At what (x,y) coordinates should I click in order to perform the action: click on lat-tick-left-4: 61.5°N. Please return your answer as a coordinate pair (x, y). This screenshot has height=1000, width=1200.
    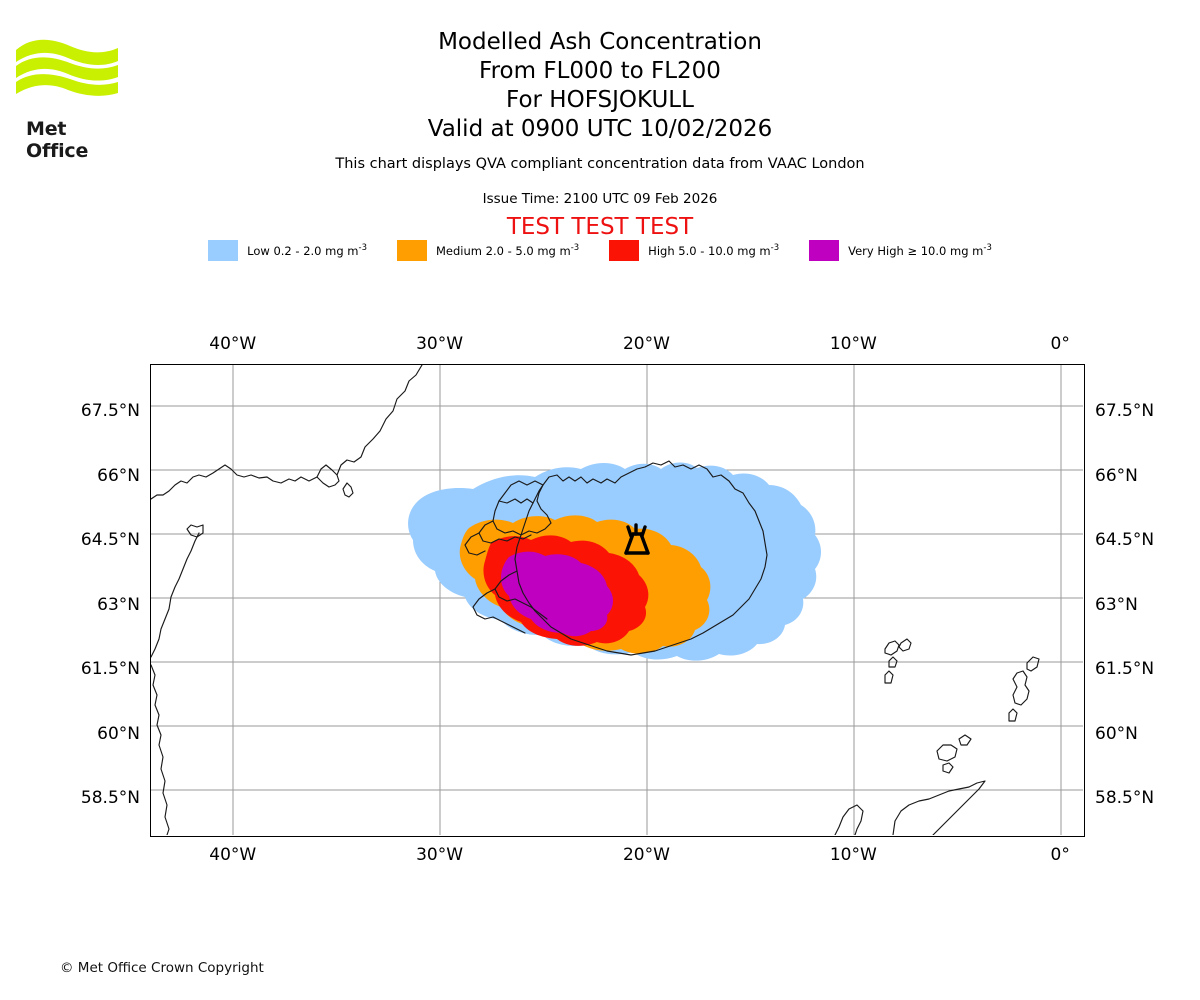
    Looking at the image, I should click on (110, 669).